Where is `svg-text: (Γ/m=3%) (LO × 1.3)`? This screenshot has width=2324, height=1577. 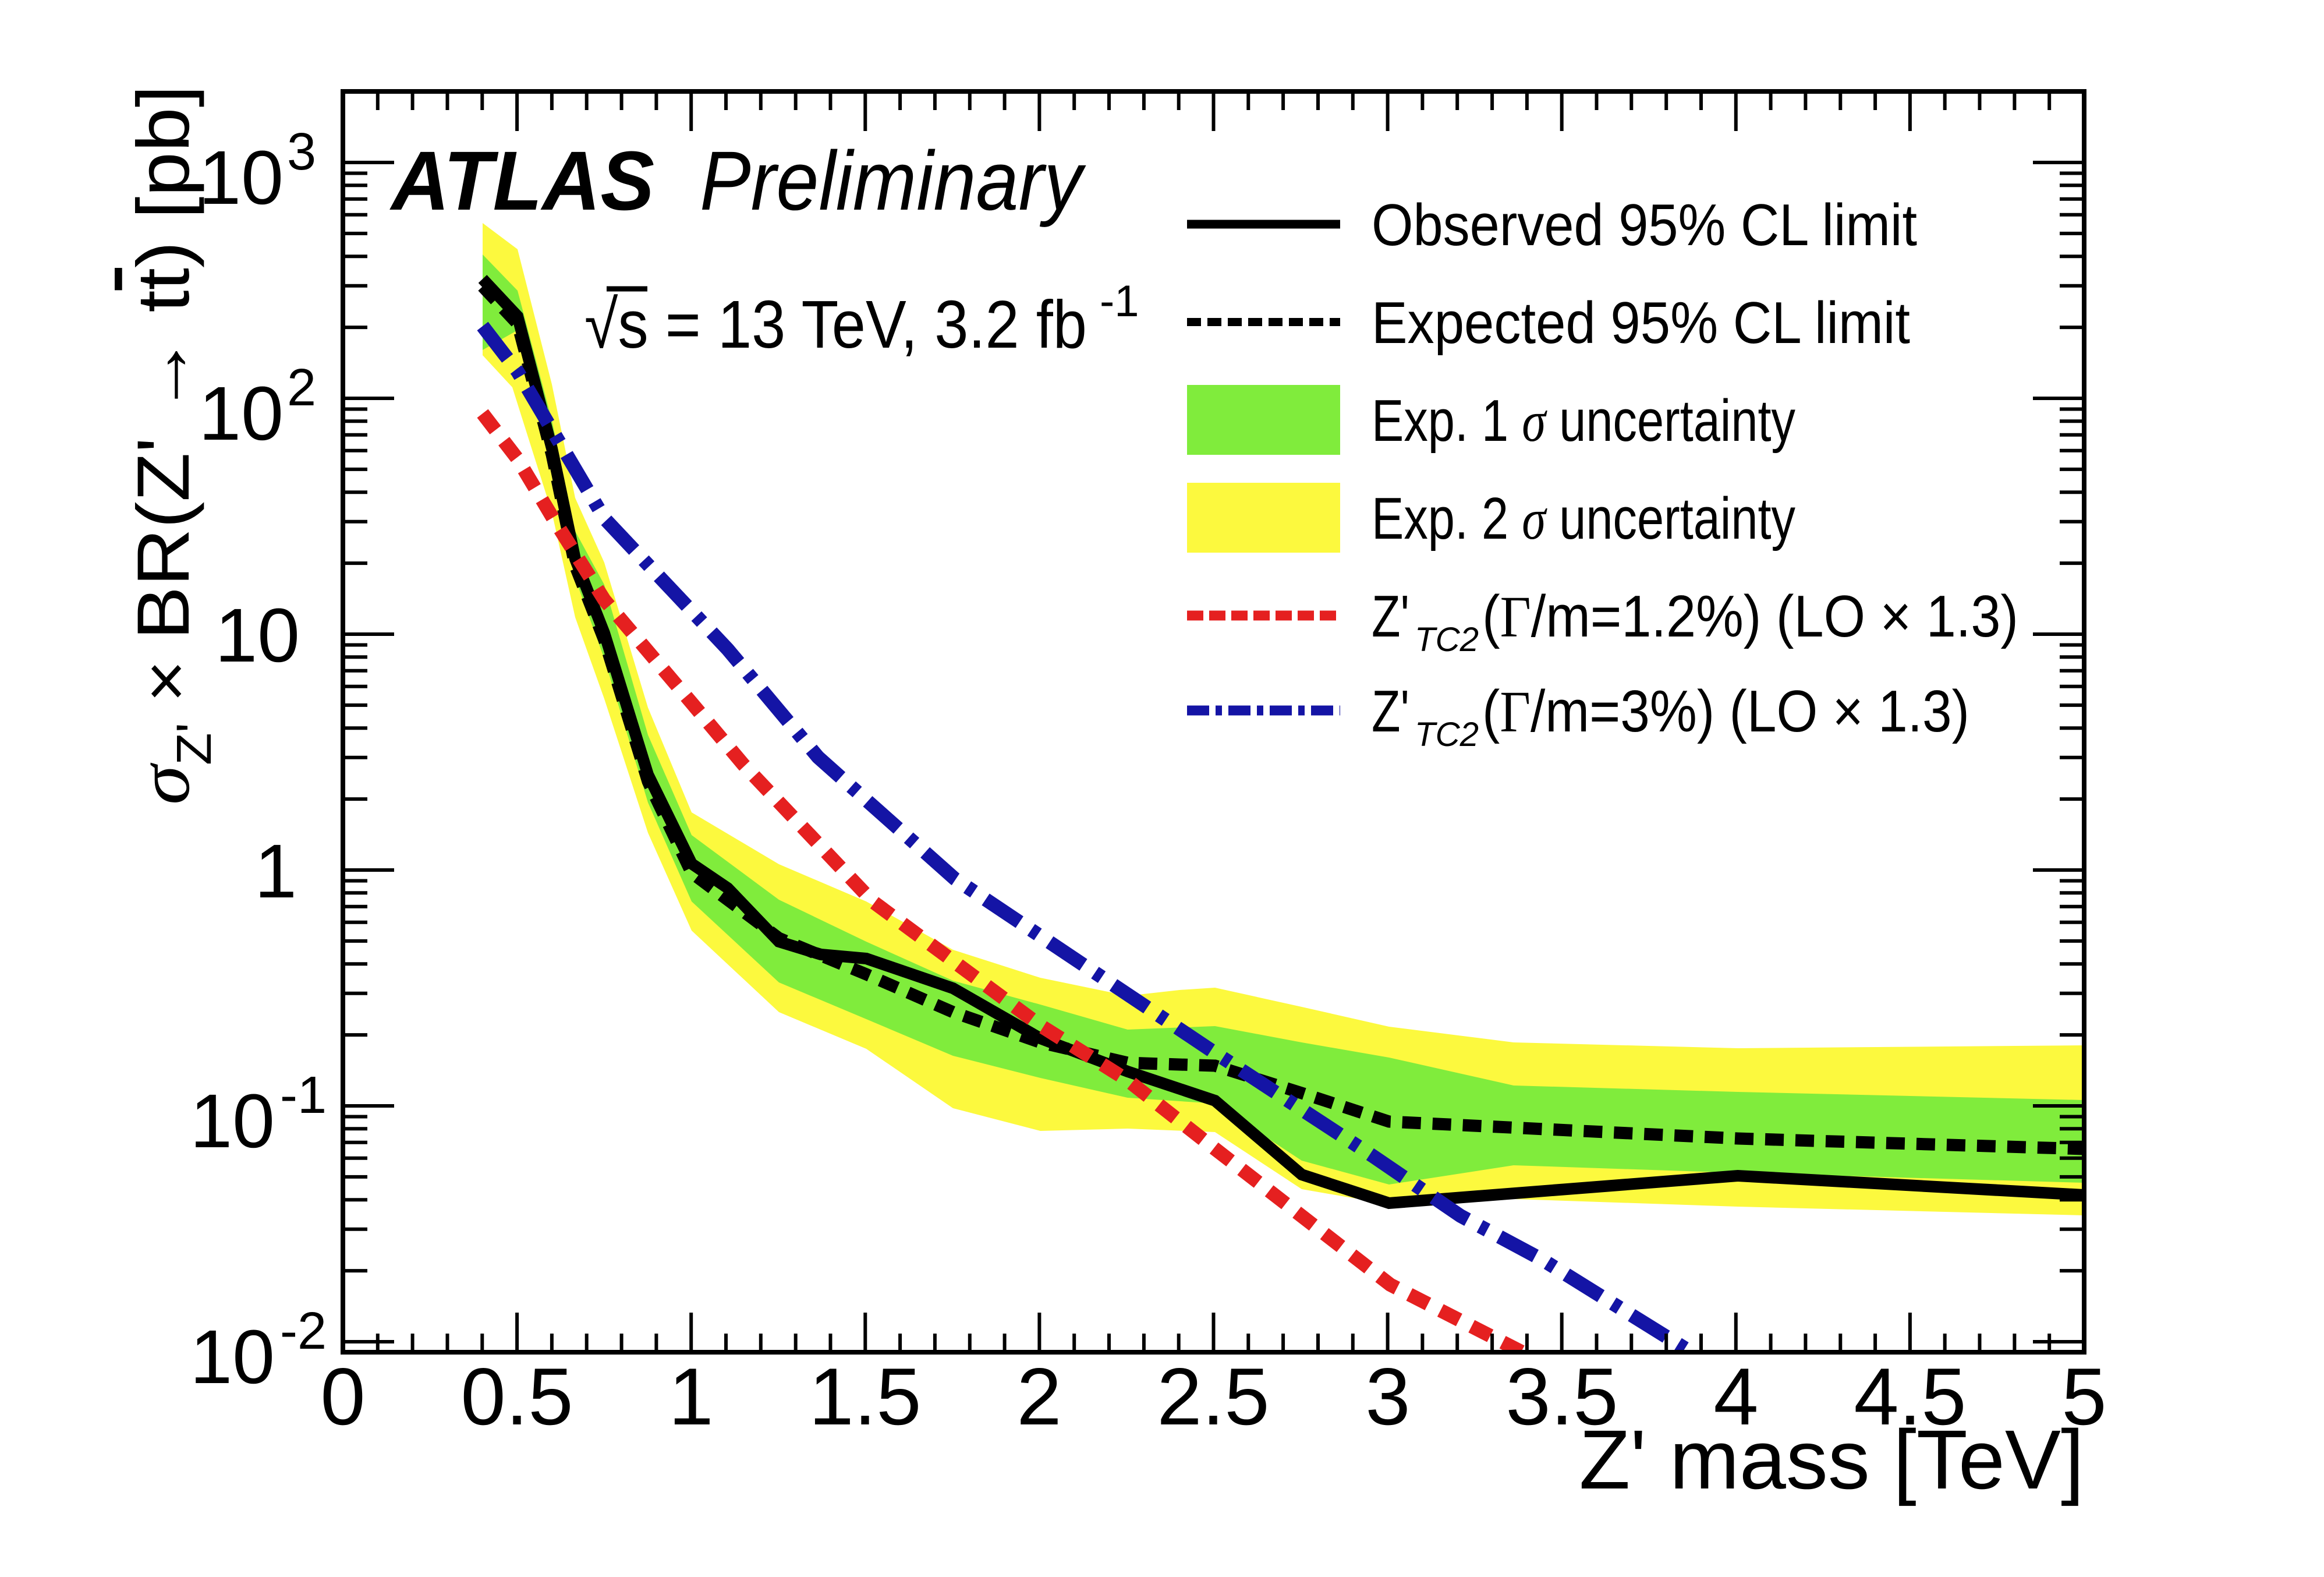 svg-text: (Γ/m=3%) (LO × 1.3) is located at coordinates (1725, 711).